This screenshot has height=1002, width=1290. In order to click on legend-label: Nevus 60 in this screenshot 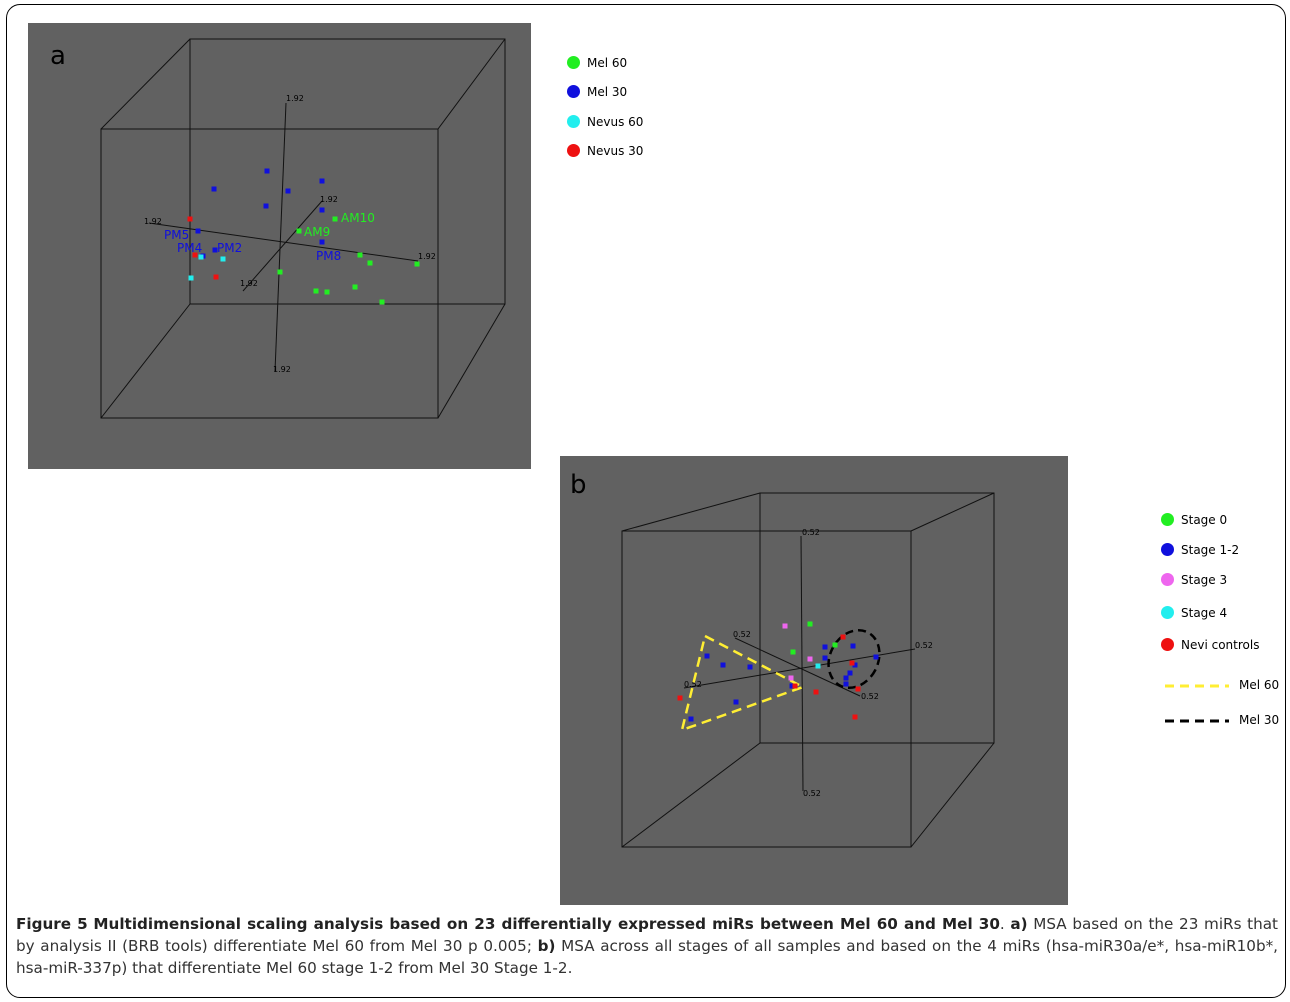, I will do `click(615, 122)`.